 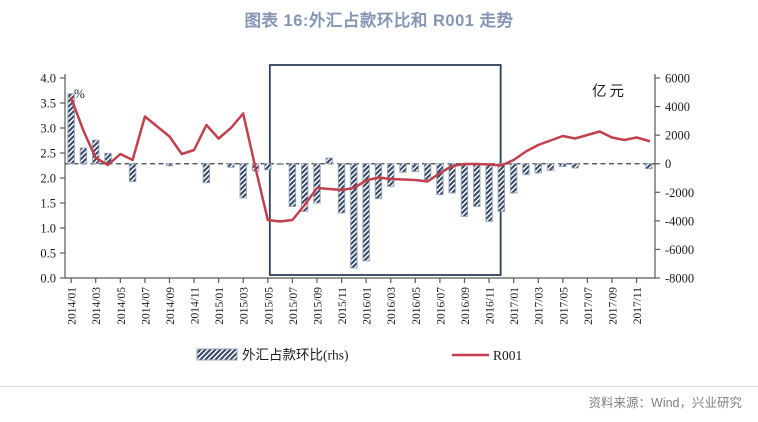 What do you see at coordinates (507, 355) in the screenshot?
I see `legend-line-label: R001` at bounding box center [507, 355].